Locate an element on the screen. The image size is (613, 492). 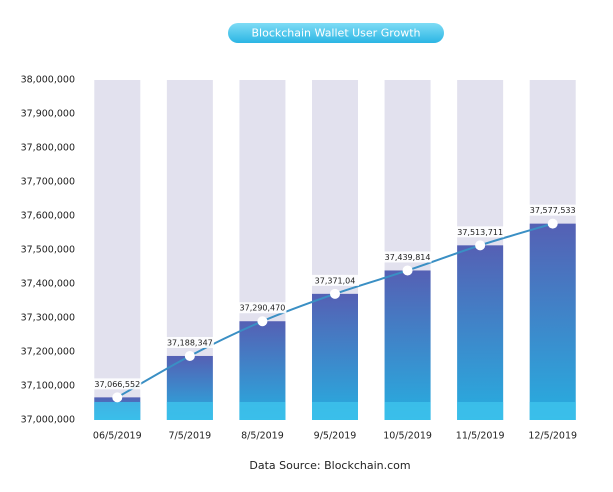
background-bar is located at coordinates (117, 250).